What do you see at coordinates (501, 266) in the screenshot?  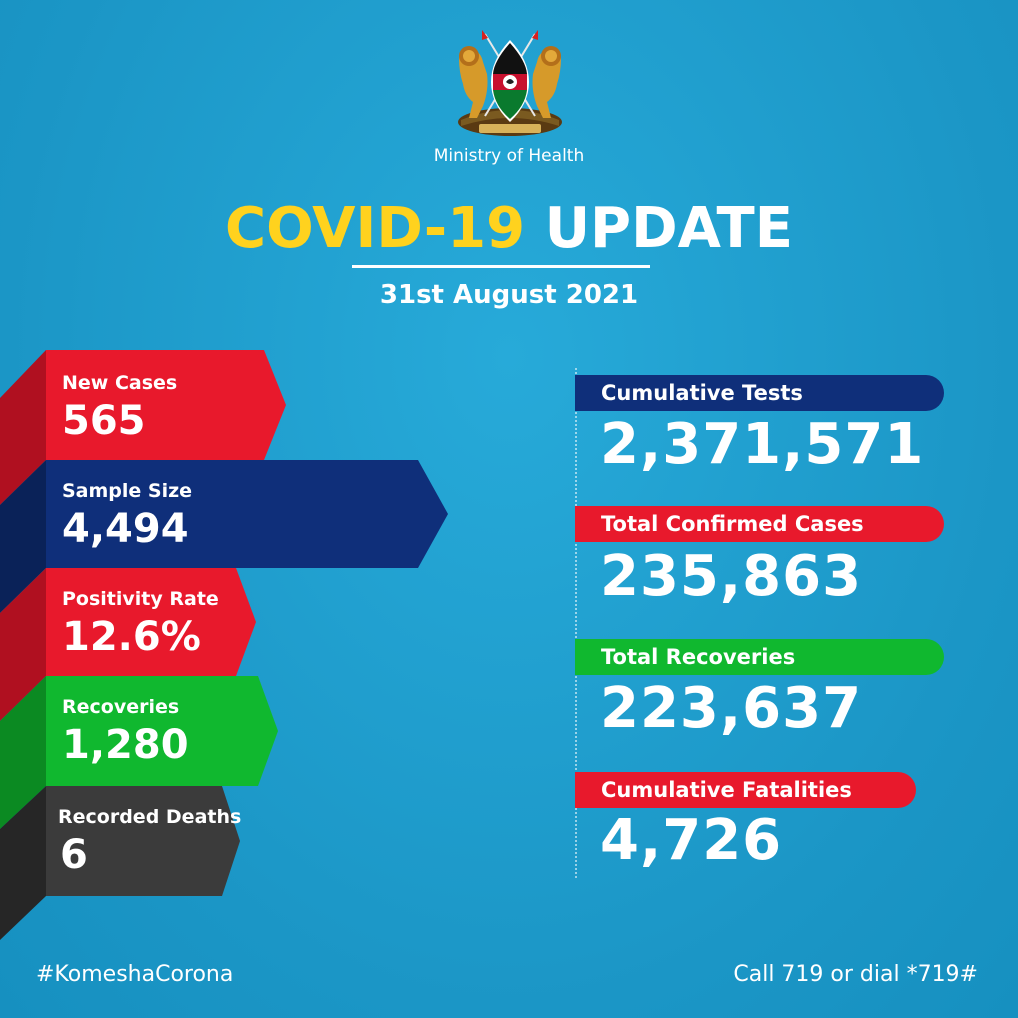 I see `title-underline` at bounding box center [501, 266].